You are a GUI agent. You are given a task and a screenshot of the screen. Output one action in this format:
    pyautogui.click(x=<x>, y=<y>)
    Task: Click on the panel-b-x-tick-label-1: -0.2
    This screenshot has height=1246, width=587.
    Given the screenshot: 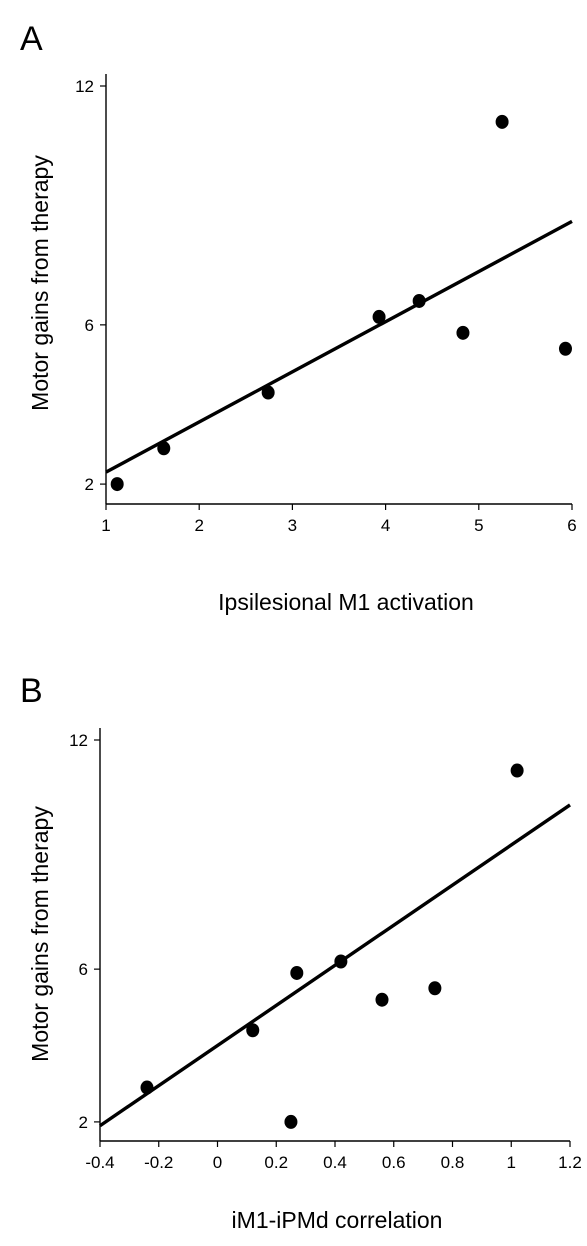 What is the action you would take?
    pyautogui.click(x=158, y=1162)
    